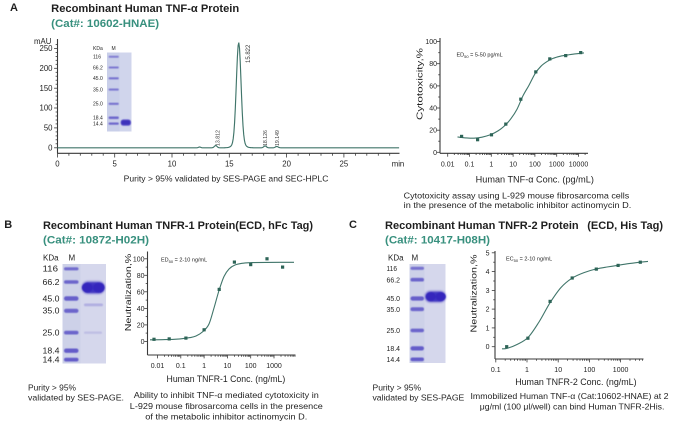 Image resolution: width=673 pixels, height=421 pixels. I want to click on svg-text: 50, so click(48, 128).